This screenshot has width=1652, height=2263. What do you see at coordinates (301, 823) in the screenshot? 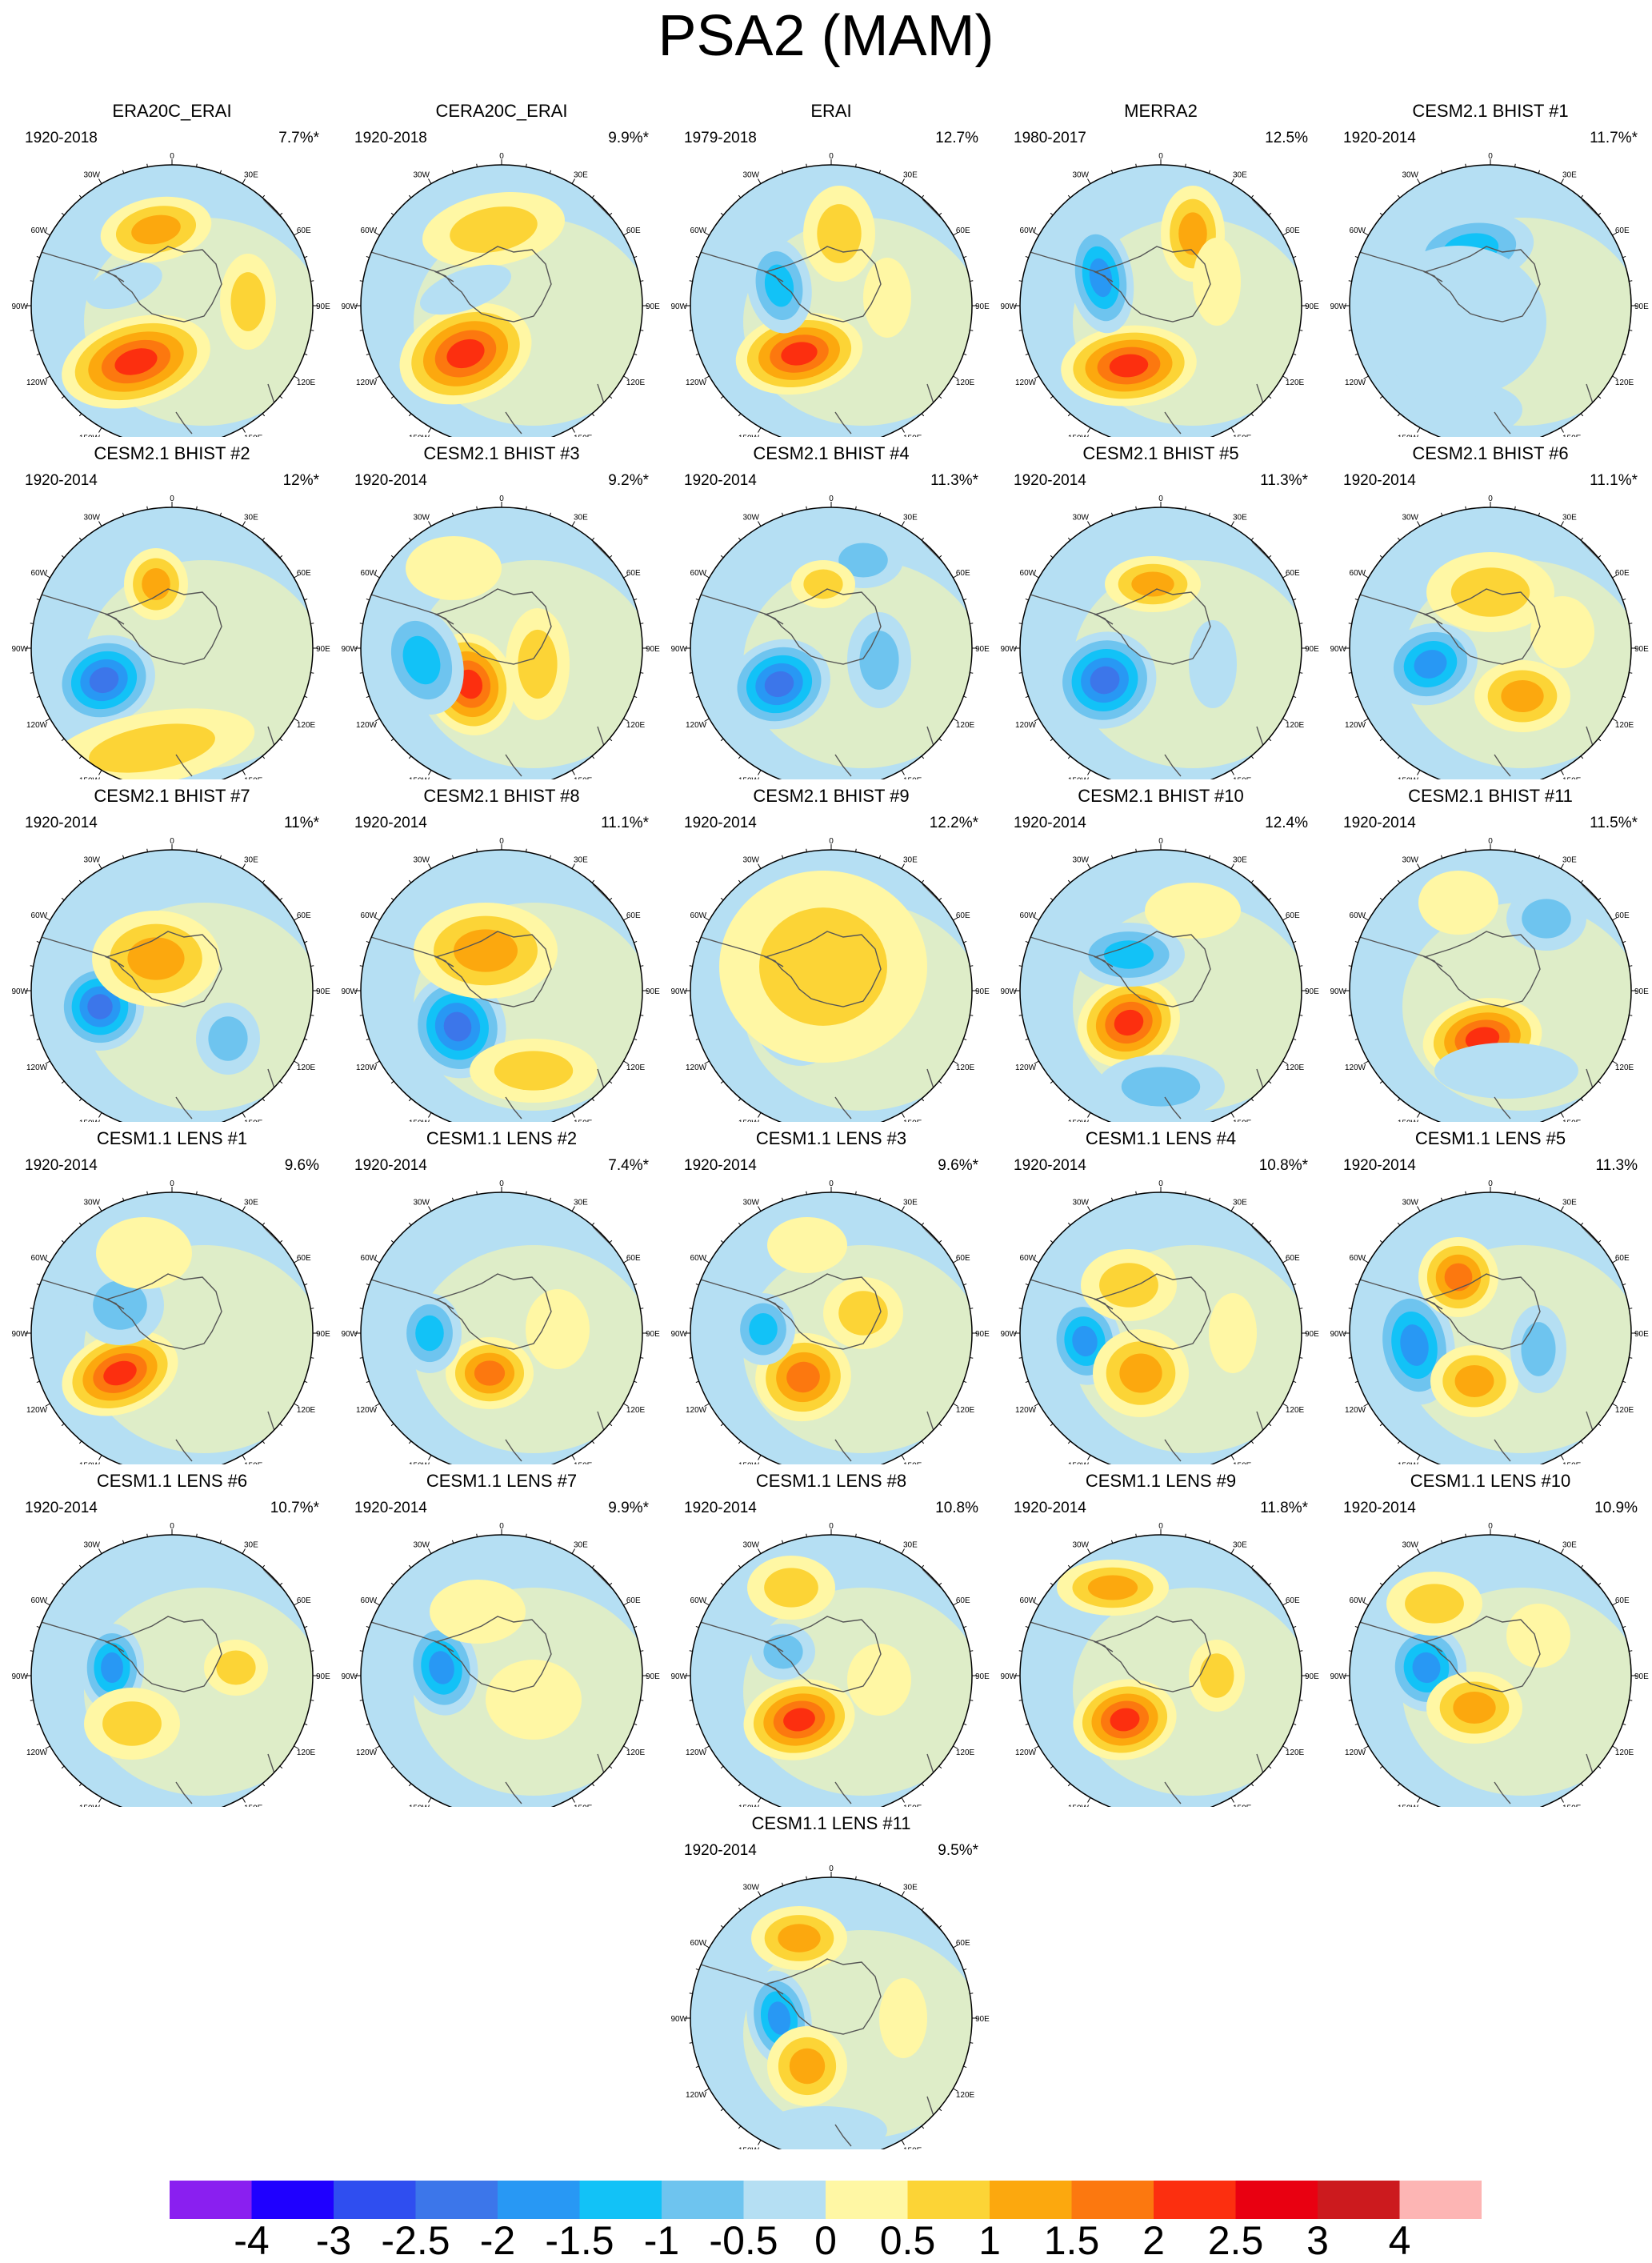
I see `panel-variance: 11%*` at bounding box center [301, 823].